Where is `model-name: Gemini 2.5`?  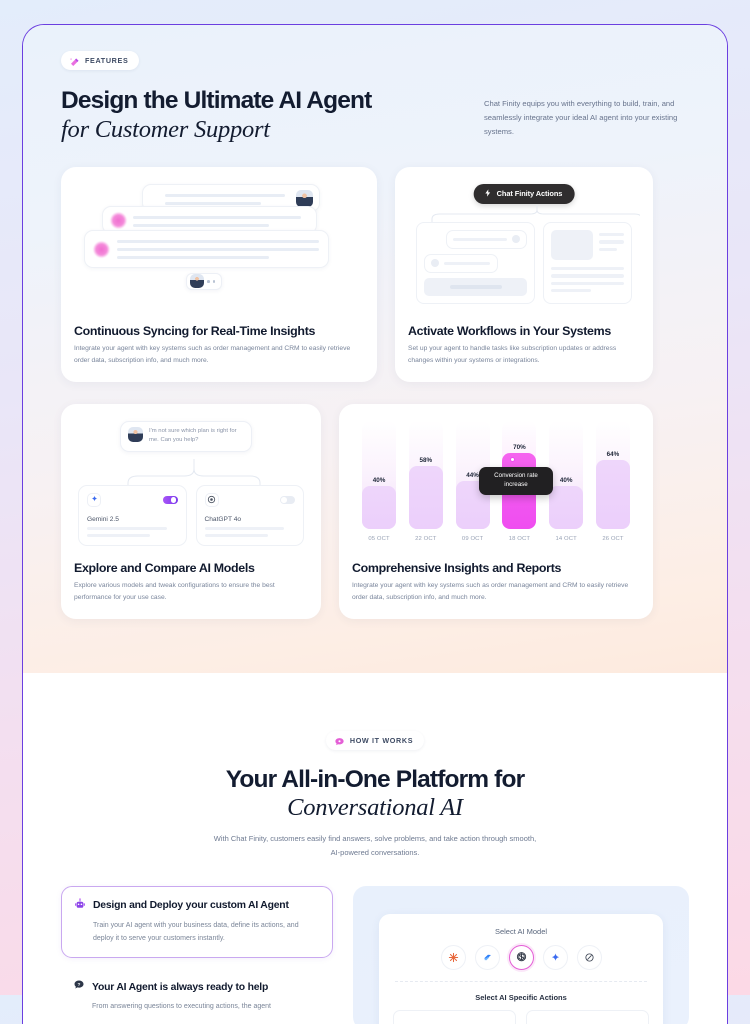 model-name: Gemini 2.5 is located at coordinates (103, 519).